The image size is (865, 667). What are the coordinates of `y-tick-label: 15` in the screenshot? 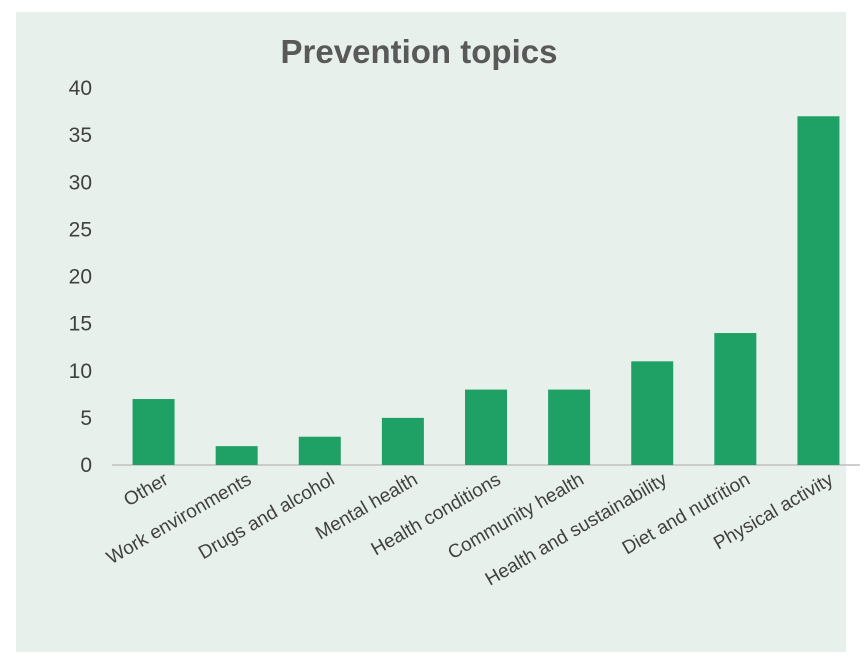 It's located at (80, 324).